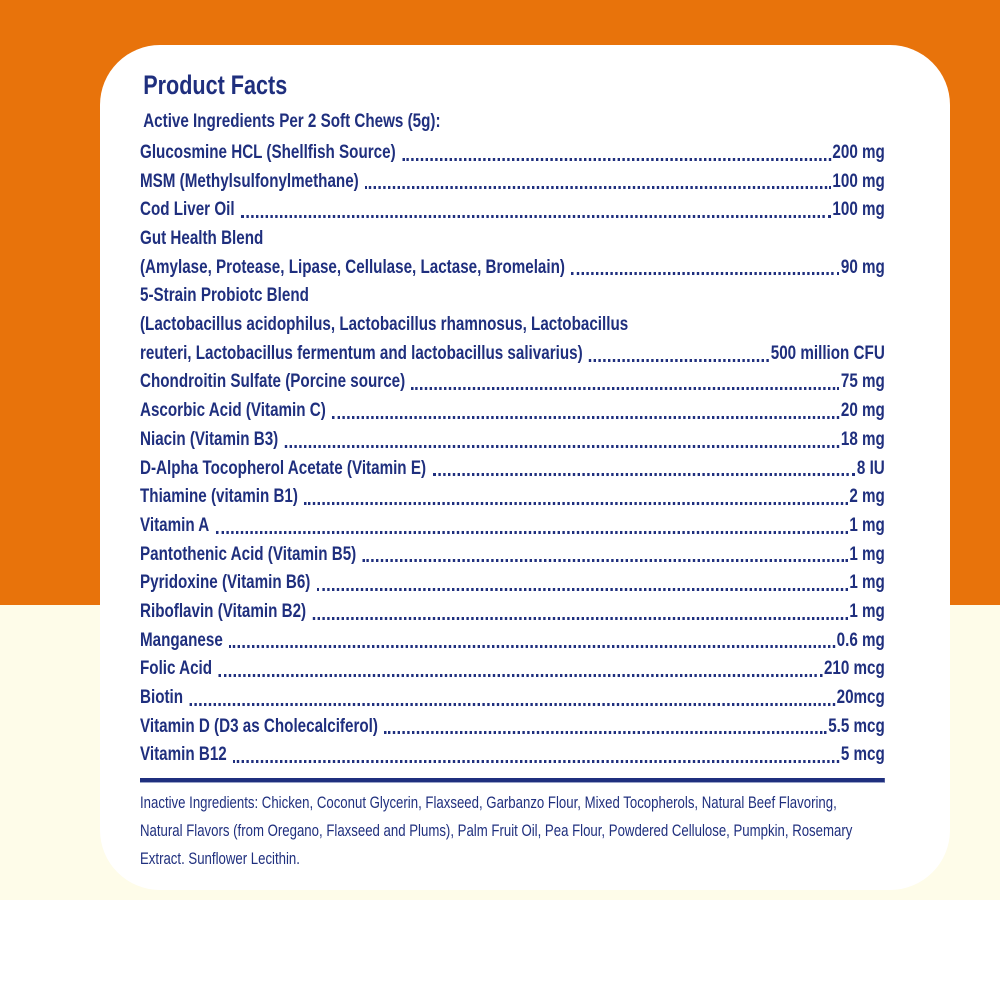 Image resolution: width=1000 pixels, height=1000 pixels. I want to click on ingredient-row: Biotin 20mcg, so click(512, 698).